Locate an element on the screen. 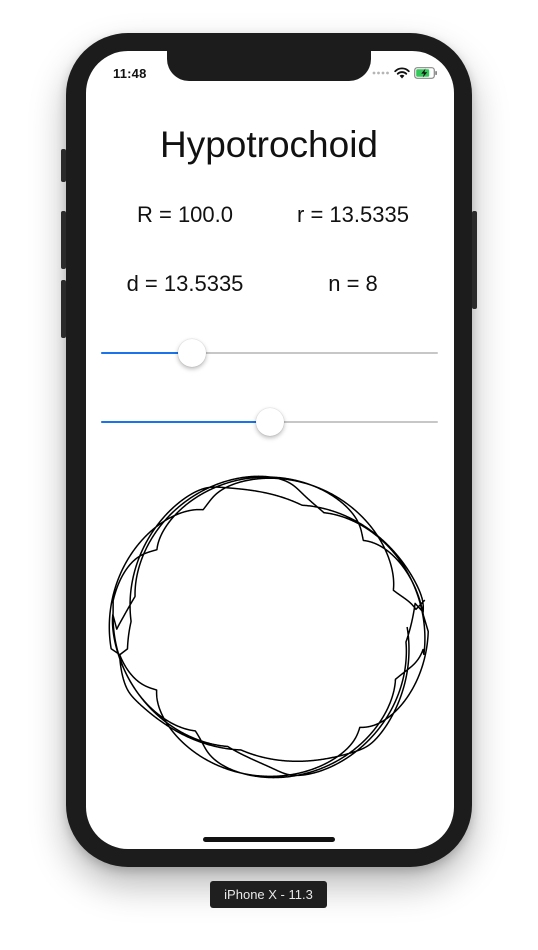  d-slider-thumb is located at coordinates (269, 422).